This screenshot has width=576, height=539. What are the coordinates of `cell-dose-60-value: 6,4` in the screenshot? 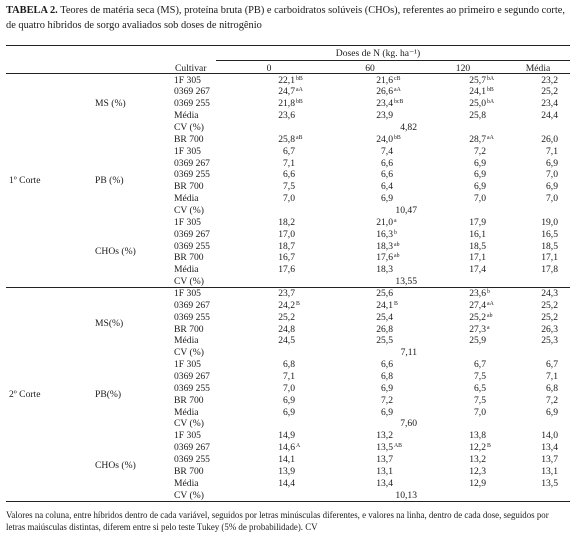 It's located at (387, 187).